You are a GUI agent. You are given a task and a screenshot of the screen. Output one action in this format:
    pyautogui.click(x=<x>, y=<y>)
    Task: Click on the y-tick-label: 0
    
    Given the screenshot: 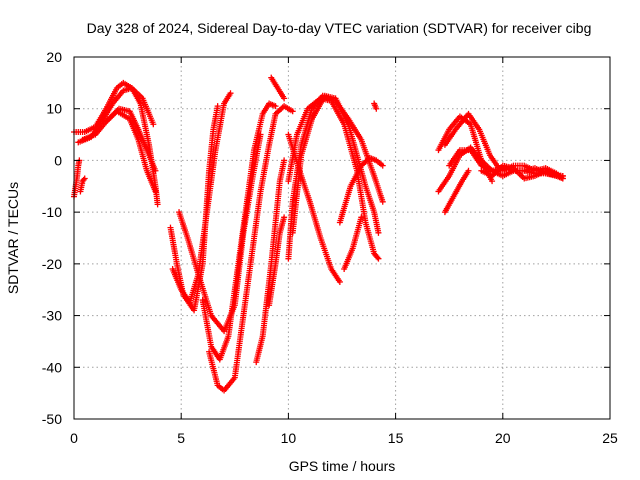 What is the action you would take?
    pyautogui.click(x=58, y=160)
    